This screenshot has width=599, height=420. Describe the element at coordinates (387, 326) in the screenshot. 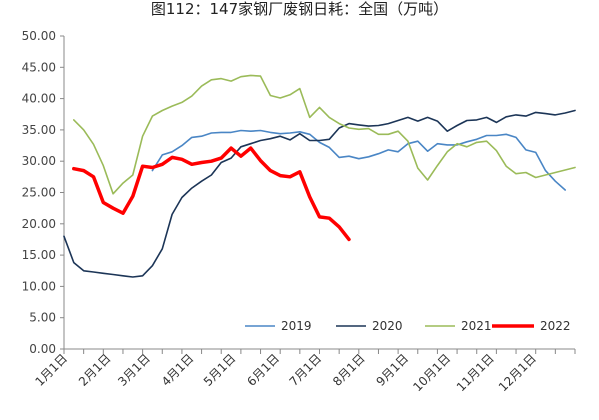

I see `legend-label-2020: 2020` at that location.